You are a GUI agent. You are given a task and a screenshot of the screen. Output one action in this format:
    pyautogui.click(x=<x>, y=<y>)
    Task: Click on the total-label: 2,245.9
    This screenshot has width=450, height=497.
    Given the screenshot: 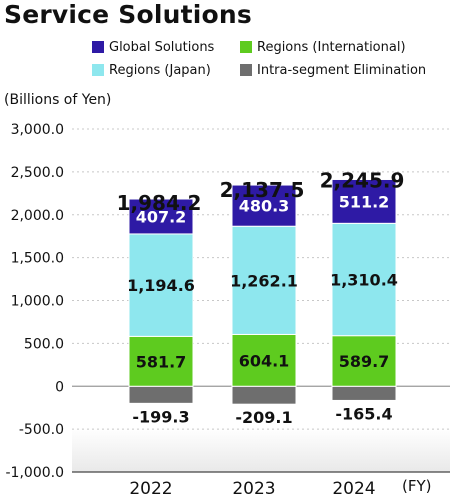 What is the action you would take?
    pyautogui.click(x=362, y=181)
    